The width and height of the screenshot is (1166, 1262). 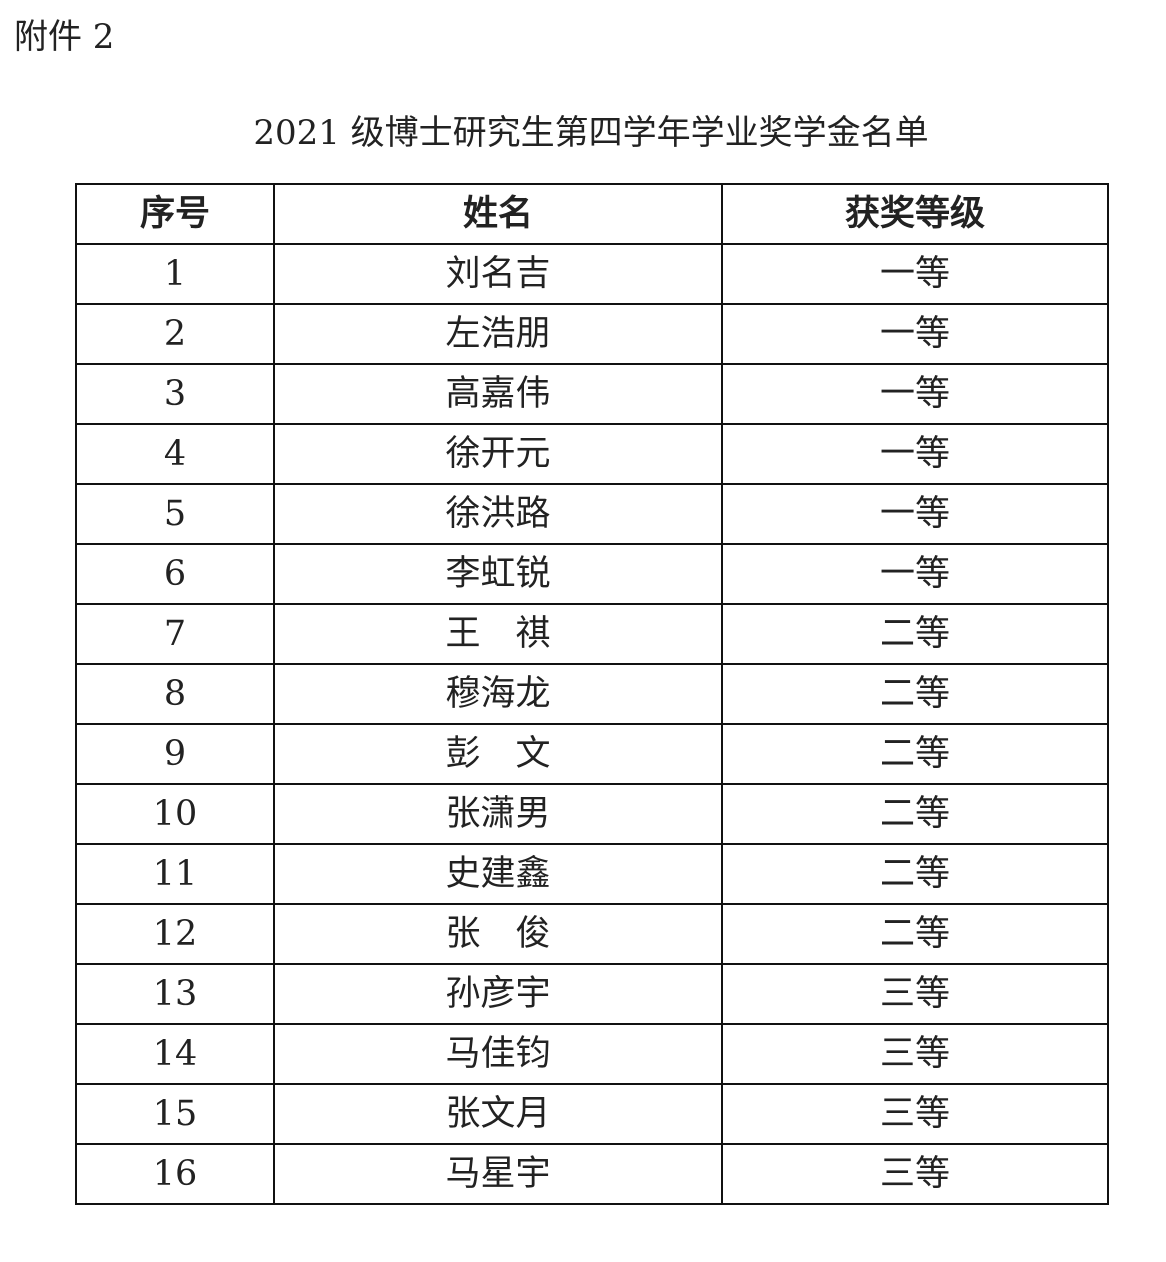 What do you see at coordinates (498, 994) in the screenshot?
I see `cell-name: 孙彦宇` at bounding box center [498, 994].